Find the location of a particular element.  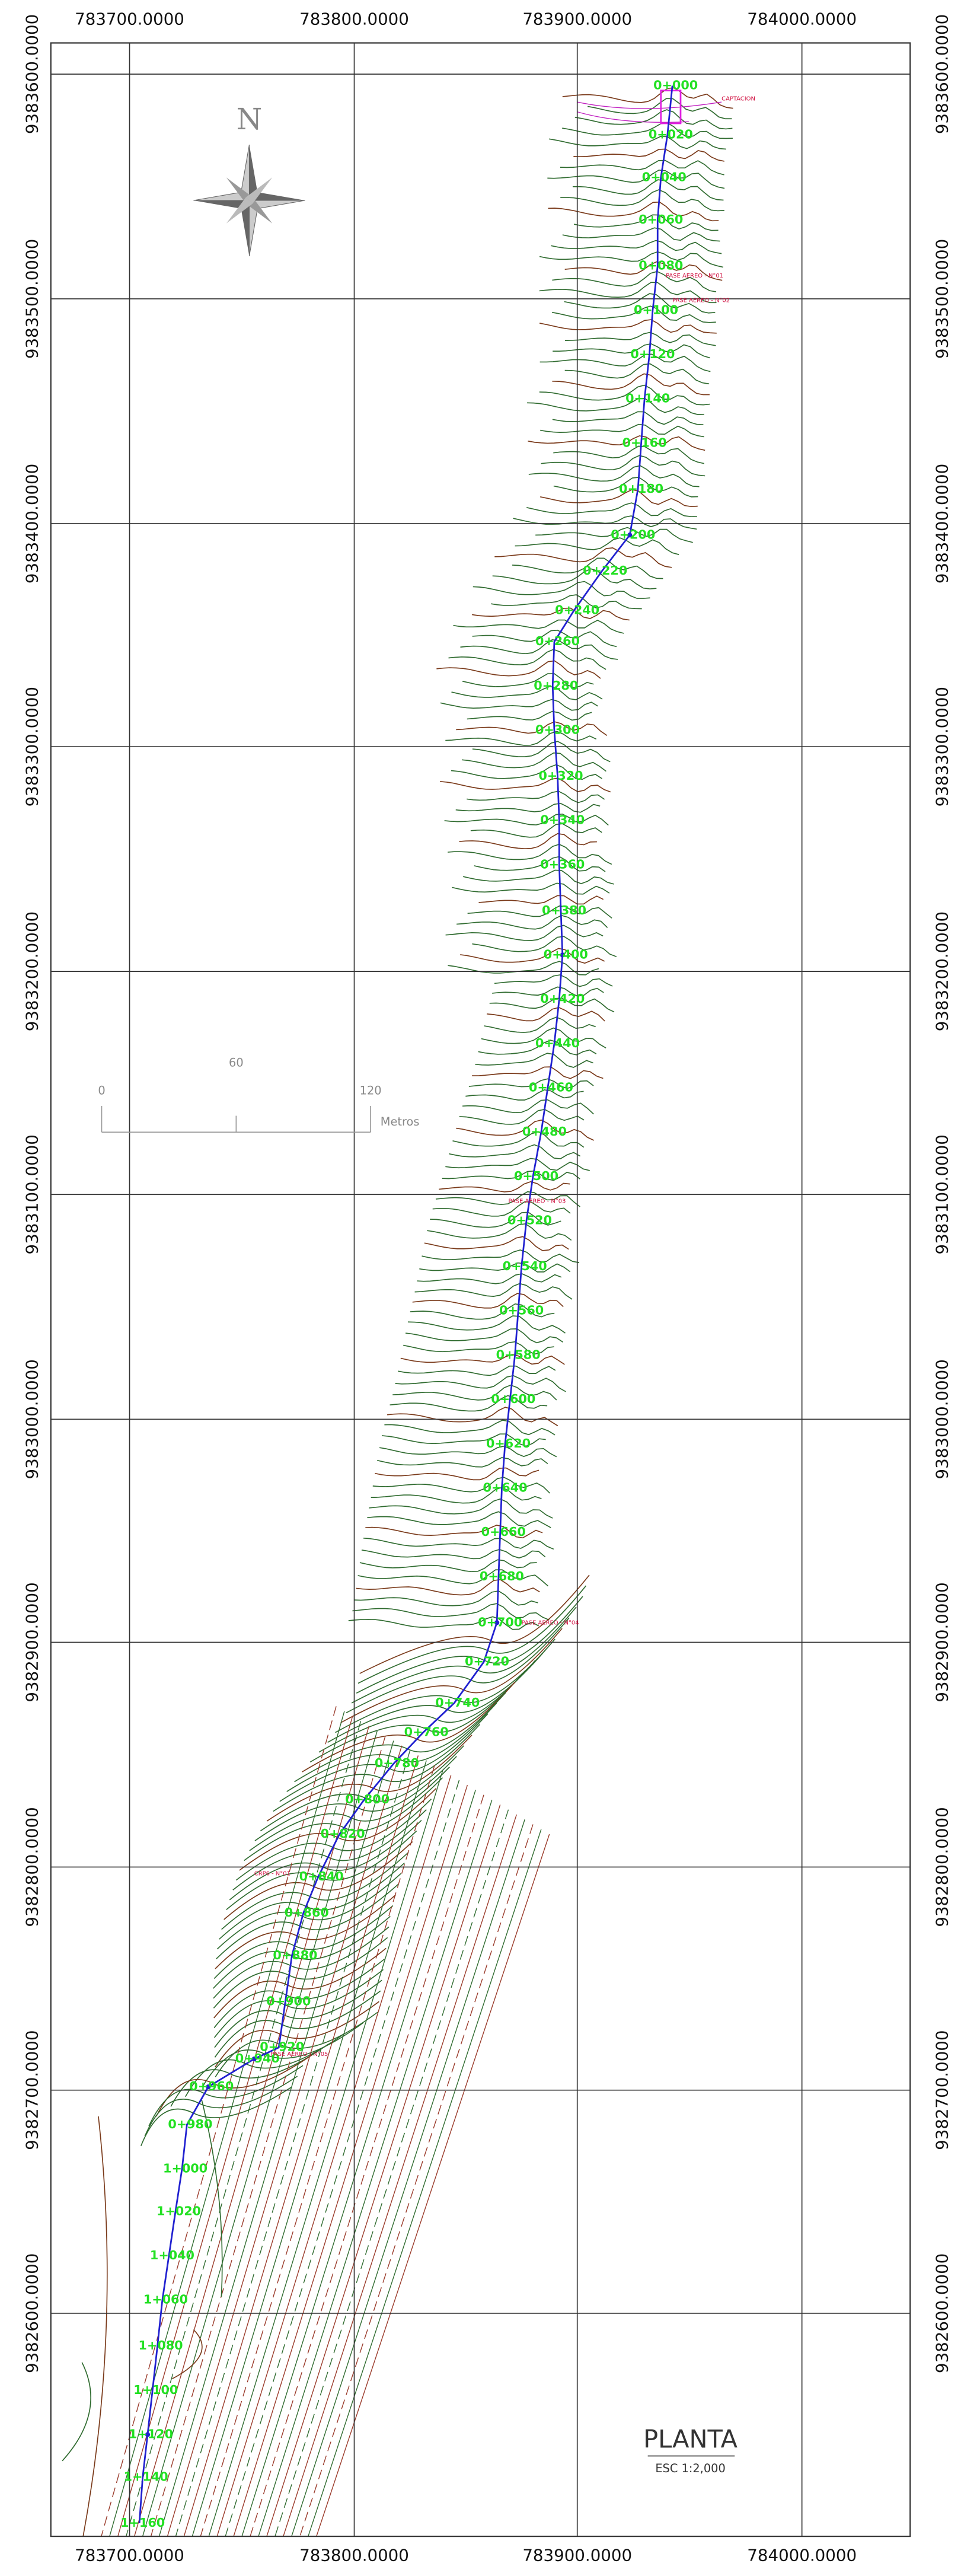

station-label: 0+700 is located at coordinates (500, 1622).